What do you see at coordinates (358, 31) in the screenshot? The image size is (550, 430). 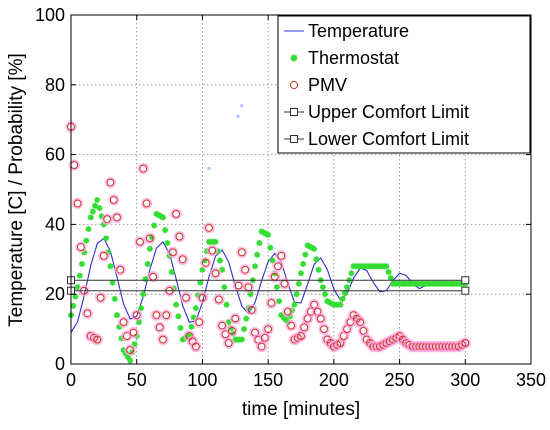 I see `legend-label: Temperature` at bounding box center [358, 31].